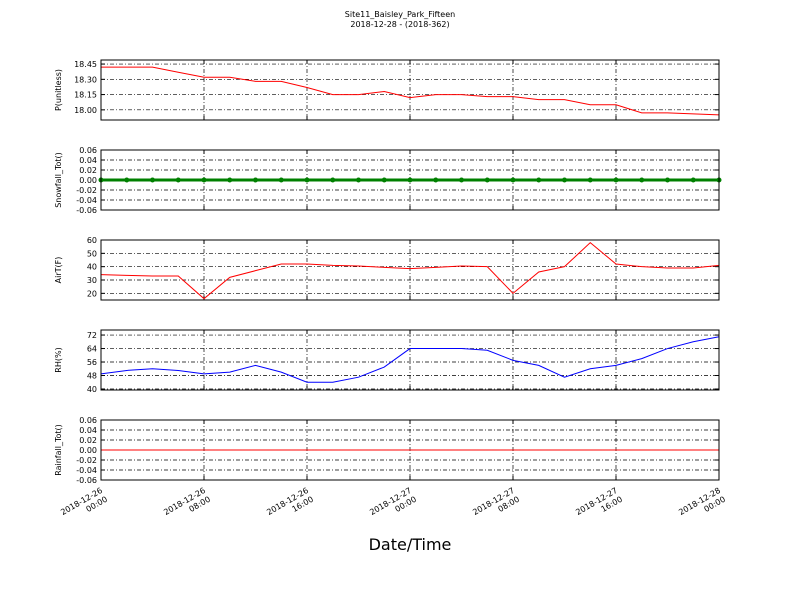 This screenshot has width=800, height=600. What do you see at coordinates (400, 14) in the screenshot?
I see `chart-title: Site11_Baisley_Park_Fifteen` at bounding box center [400, 14].